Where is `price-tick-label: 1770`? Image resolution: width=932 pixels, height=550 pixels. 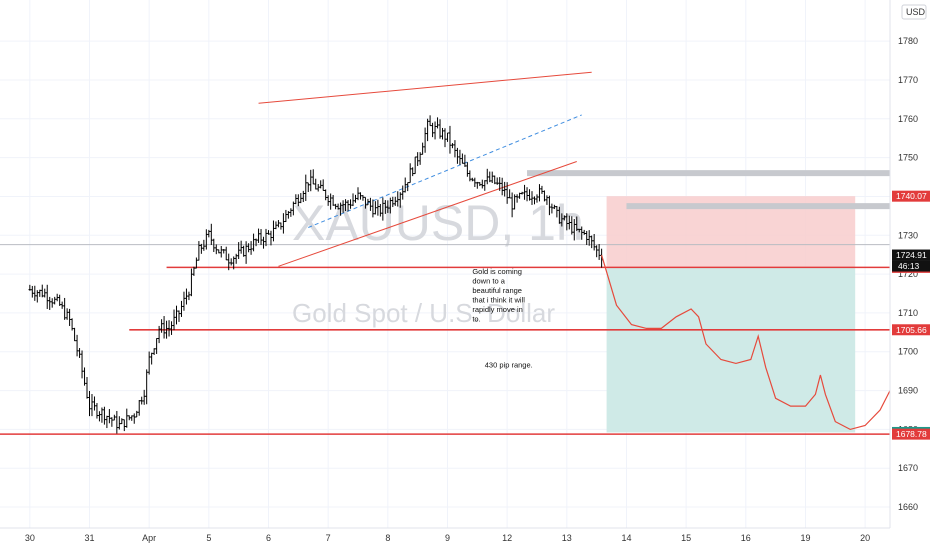
price-tick-label: 1770 is located at coordinates (908, 80).